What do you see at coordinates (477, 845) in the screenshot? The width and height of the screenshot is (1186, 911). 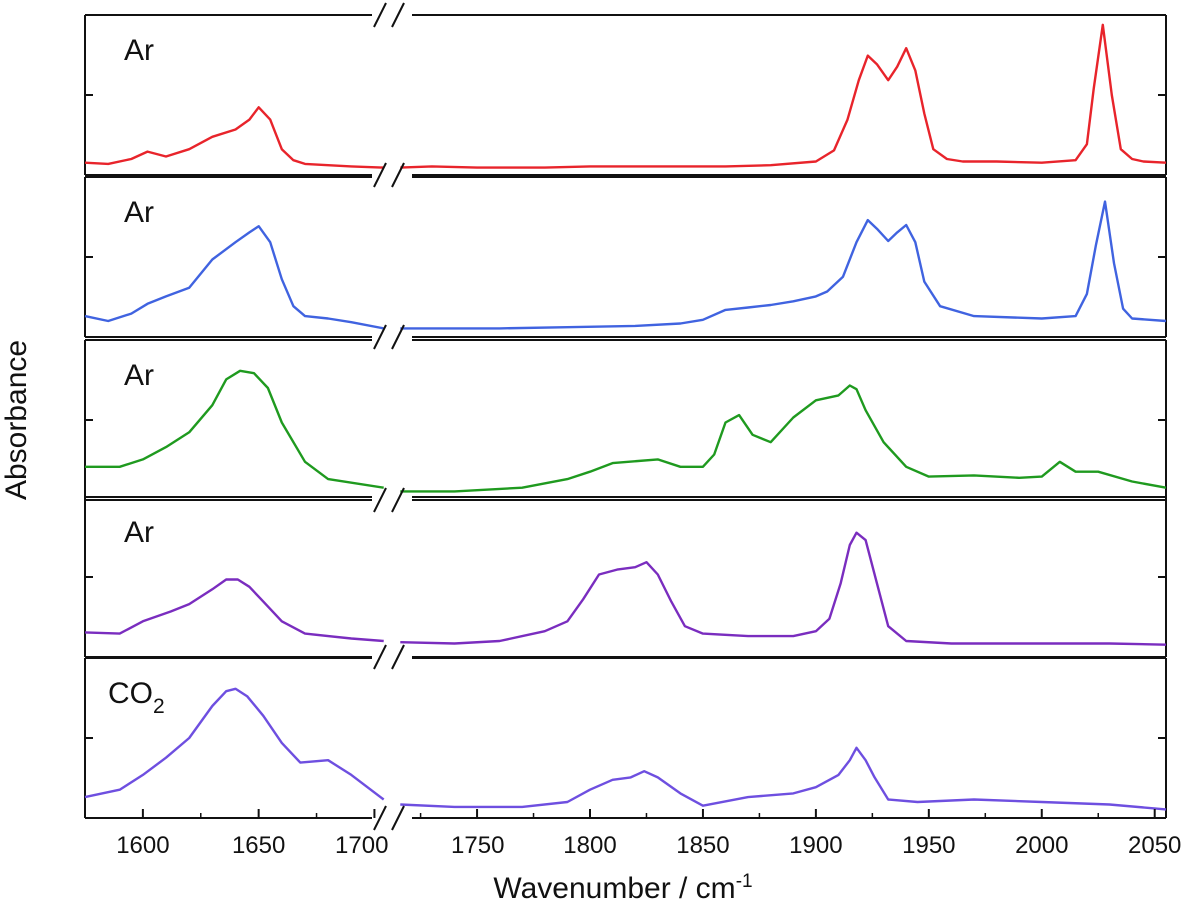 I see `x-tick-label: 1750` at bounding box center [477, 845].